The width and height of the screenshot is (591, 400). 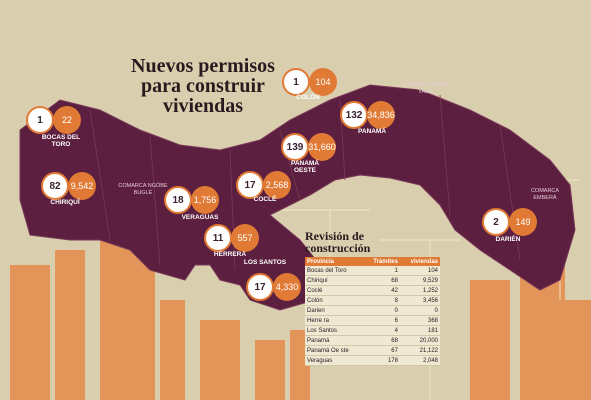 I want to click on table-row: Coclé 42 1,252, so click(x=372, y=290).